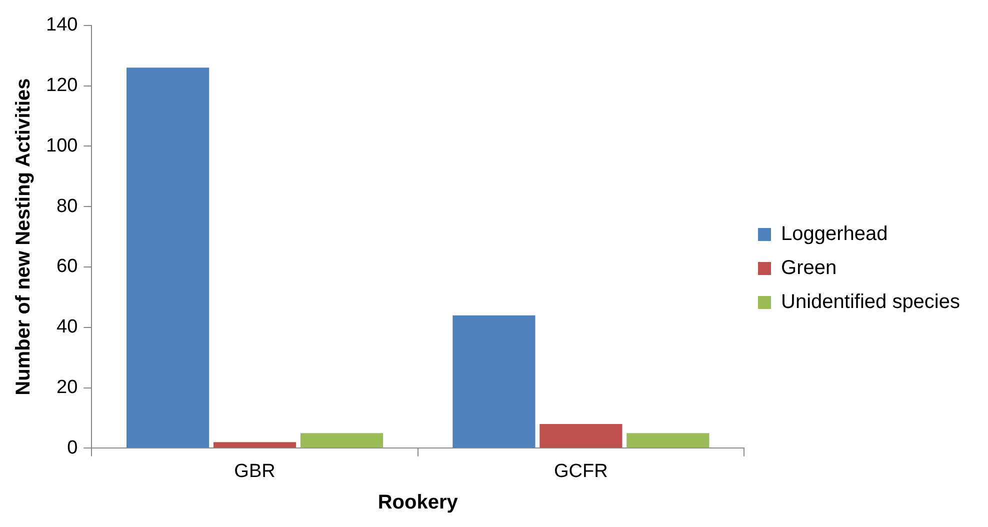  Describe the element at coordinates (23, 237) in the screenshot. I see `y-axis-title: Number of new Nesting Activities` at that location.